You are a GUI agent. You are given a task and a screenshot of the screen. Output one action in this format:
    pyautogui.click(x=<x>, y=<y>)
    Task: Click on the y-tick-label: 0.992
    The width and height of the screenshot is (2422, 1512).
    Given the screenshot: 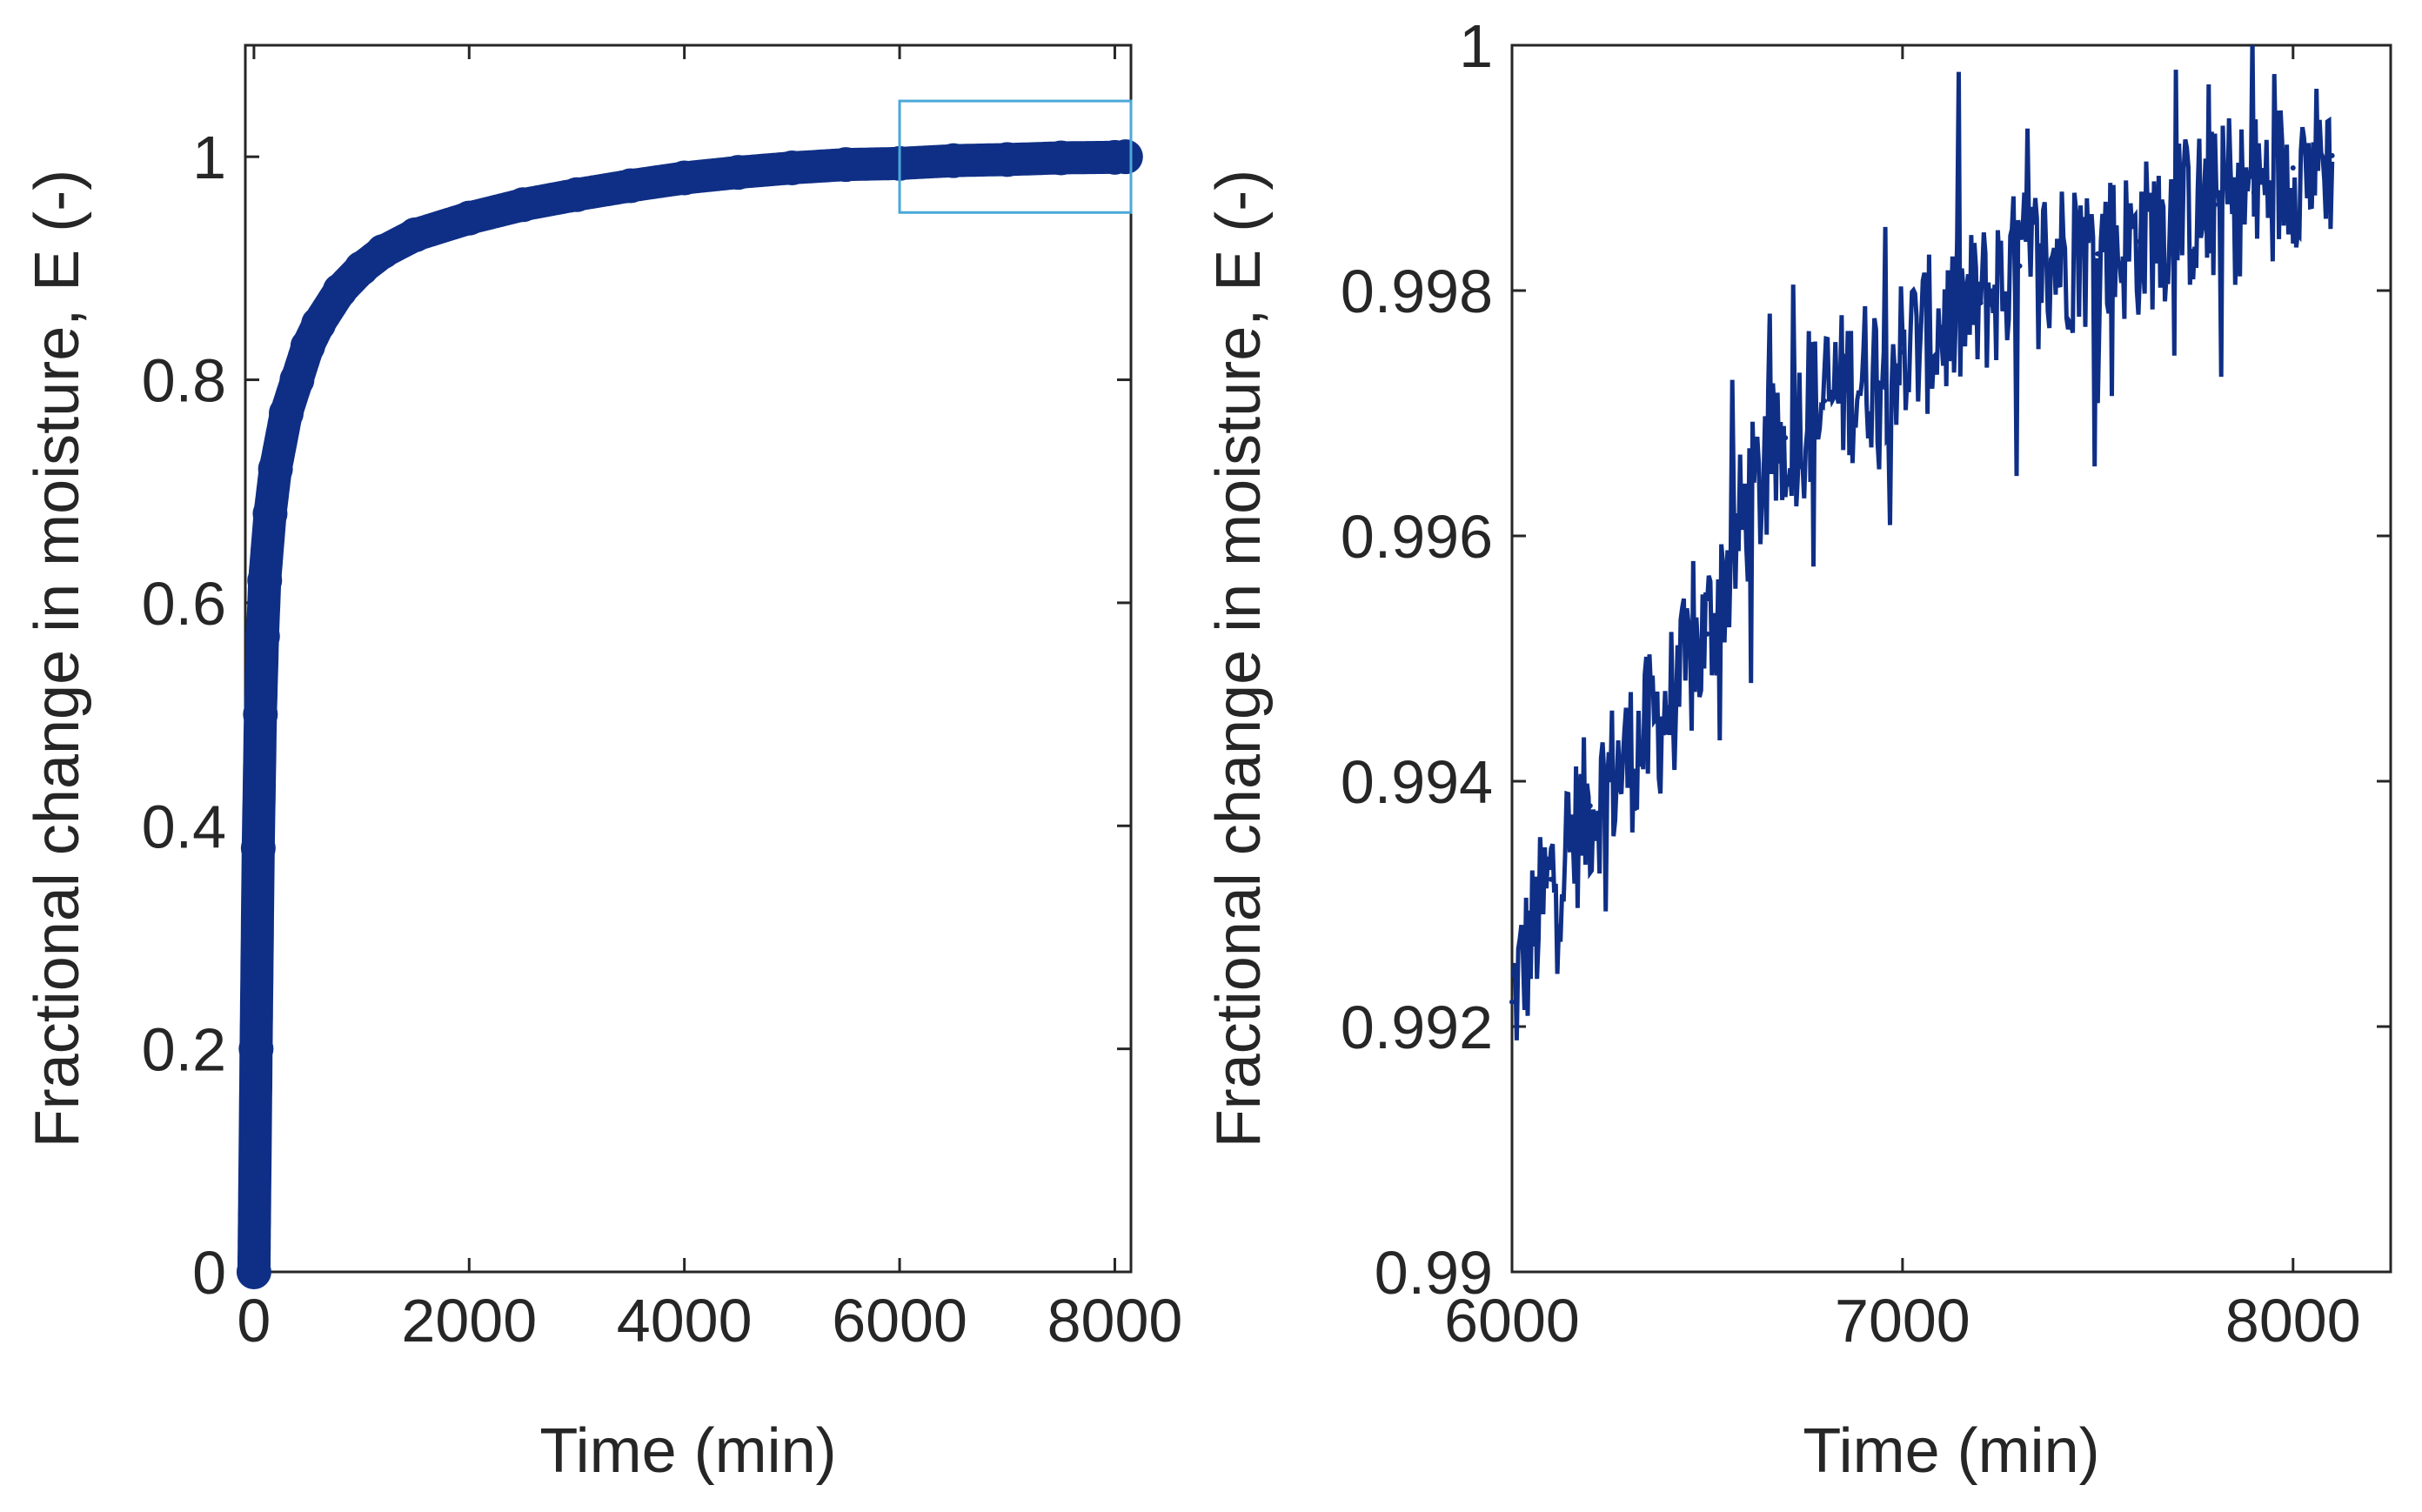 What is the action you would take?
    pyautogui.click(x=1417, y=1027)
    